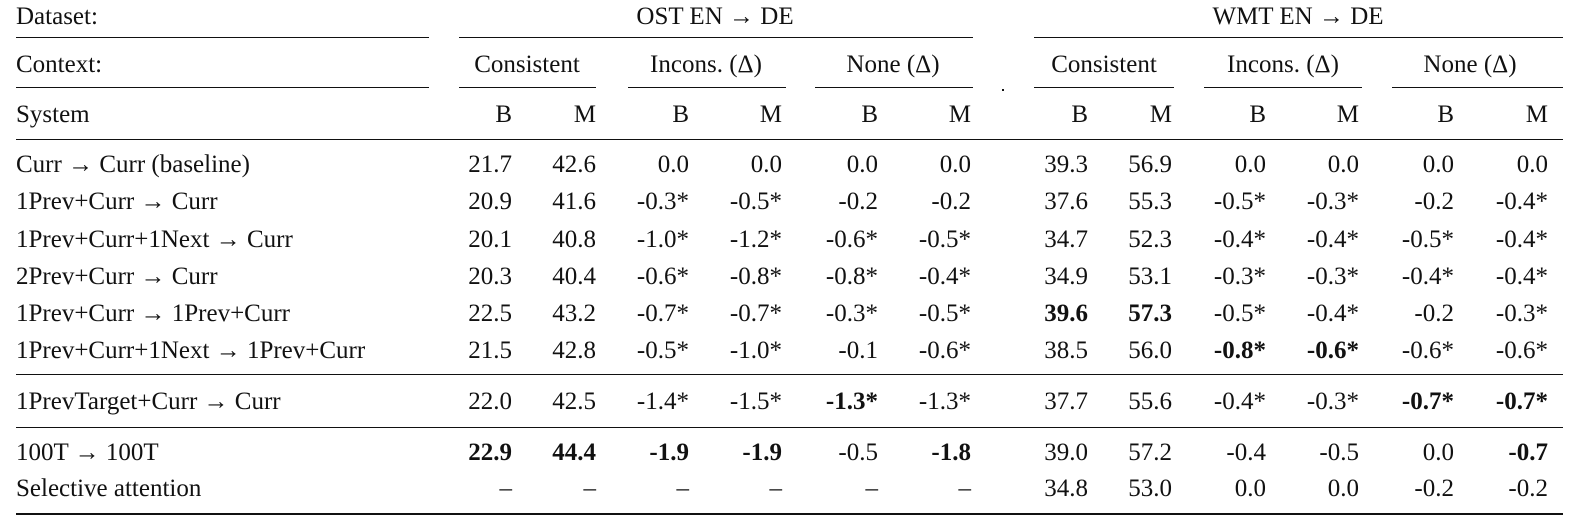  I want to click on wmt-value-cell: 34.8, so click(1066, 488).